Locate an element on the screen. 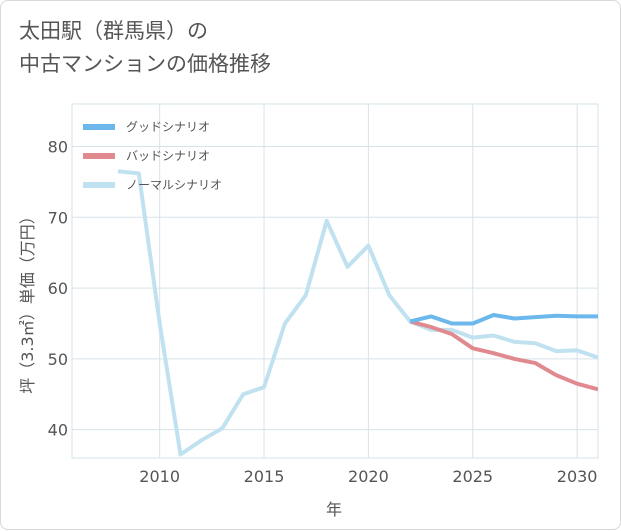 This screenshot has height=531, width=621. y-axis-title: 坪（3.3㎡）単価（万円） is located at coordinates (27, 300).